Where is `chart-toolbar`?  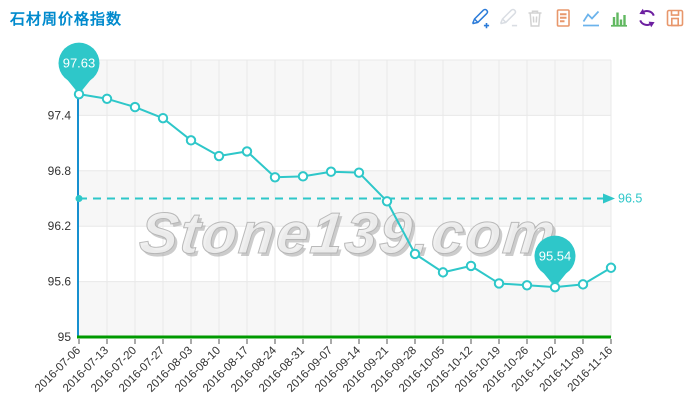
chart-toolbar is located at coordinates (577, 18).